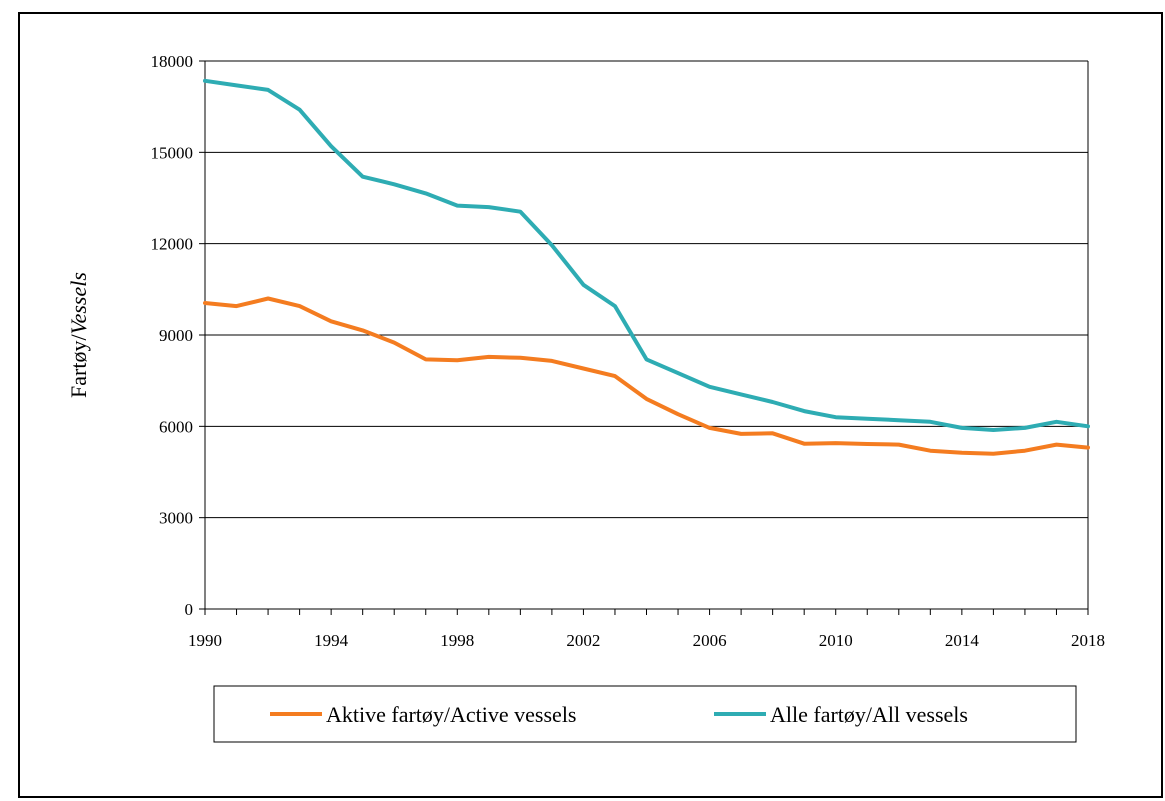 The width and height of the screenshot is (1165, 801). I want to click on legend-box, so click(645, 714).